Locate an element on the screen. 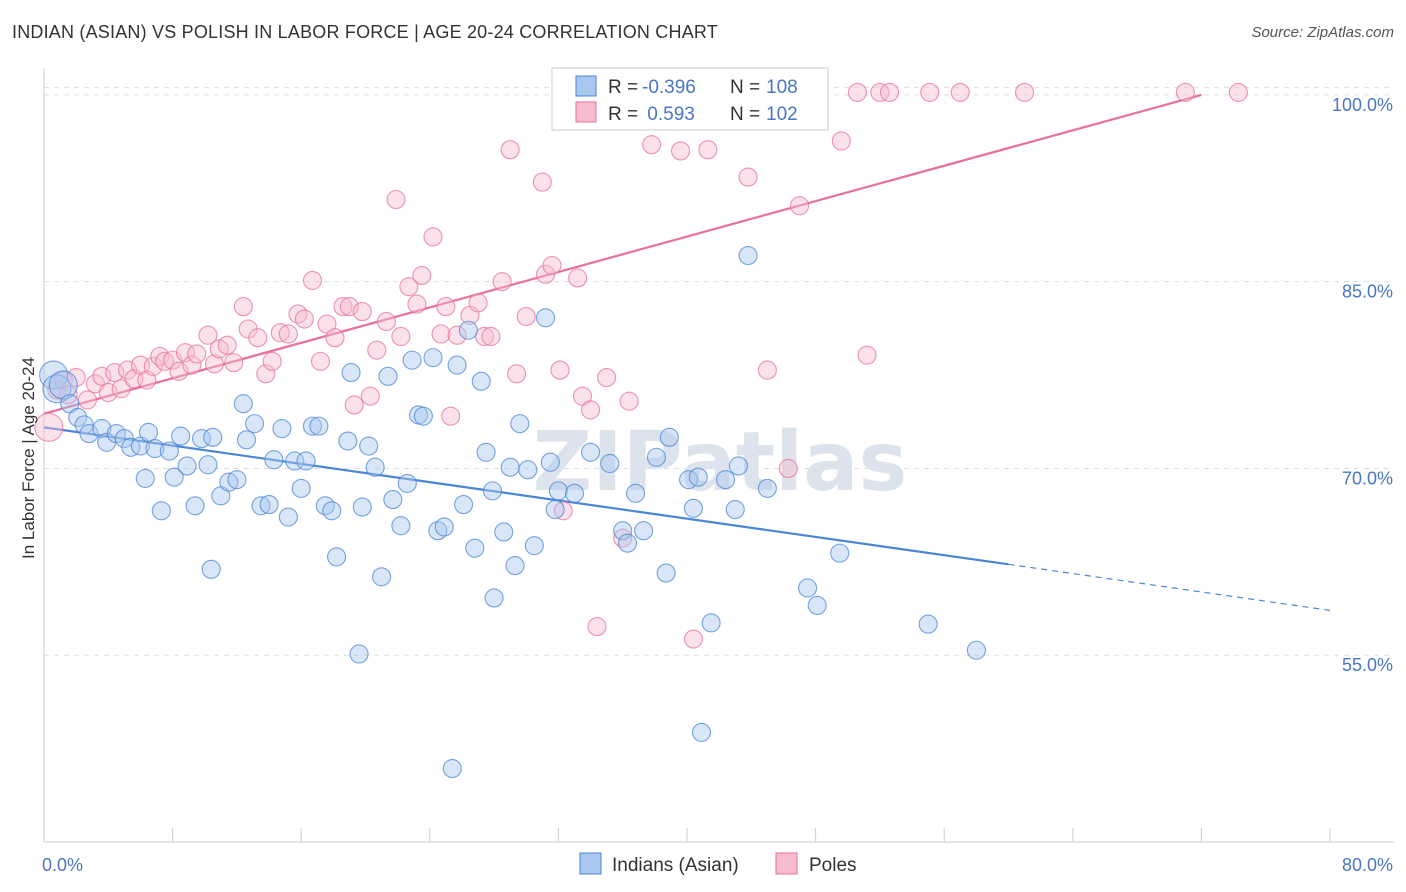  bottom-legend-swatch-indians is located at coordinates (590, 863).